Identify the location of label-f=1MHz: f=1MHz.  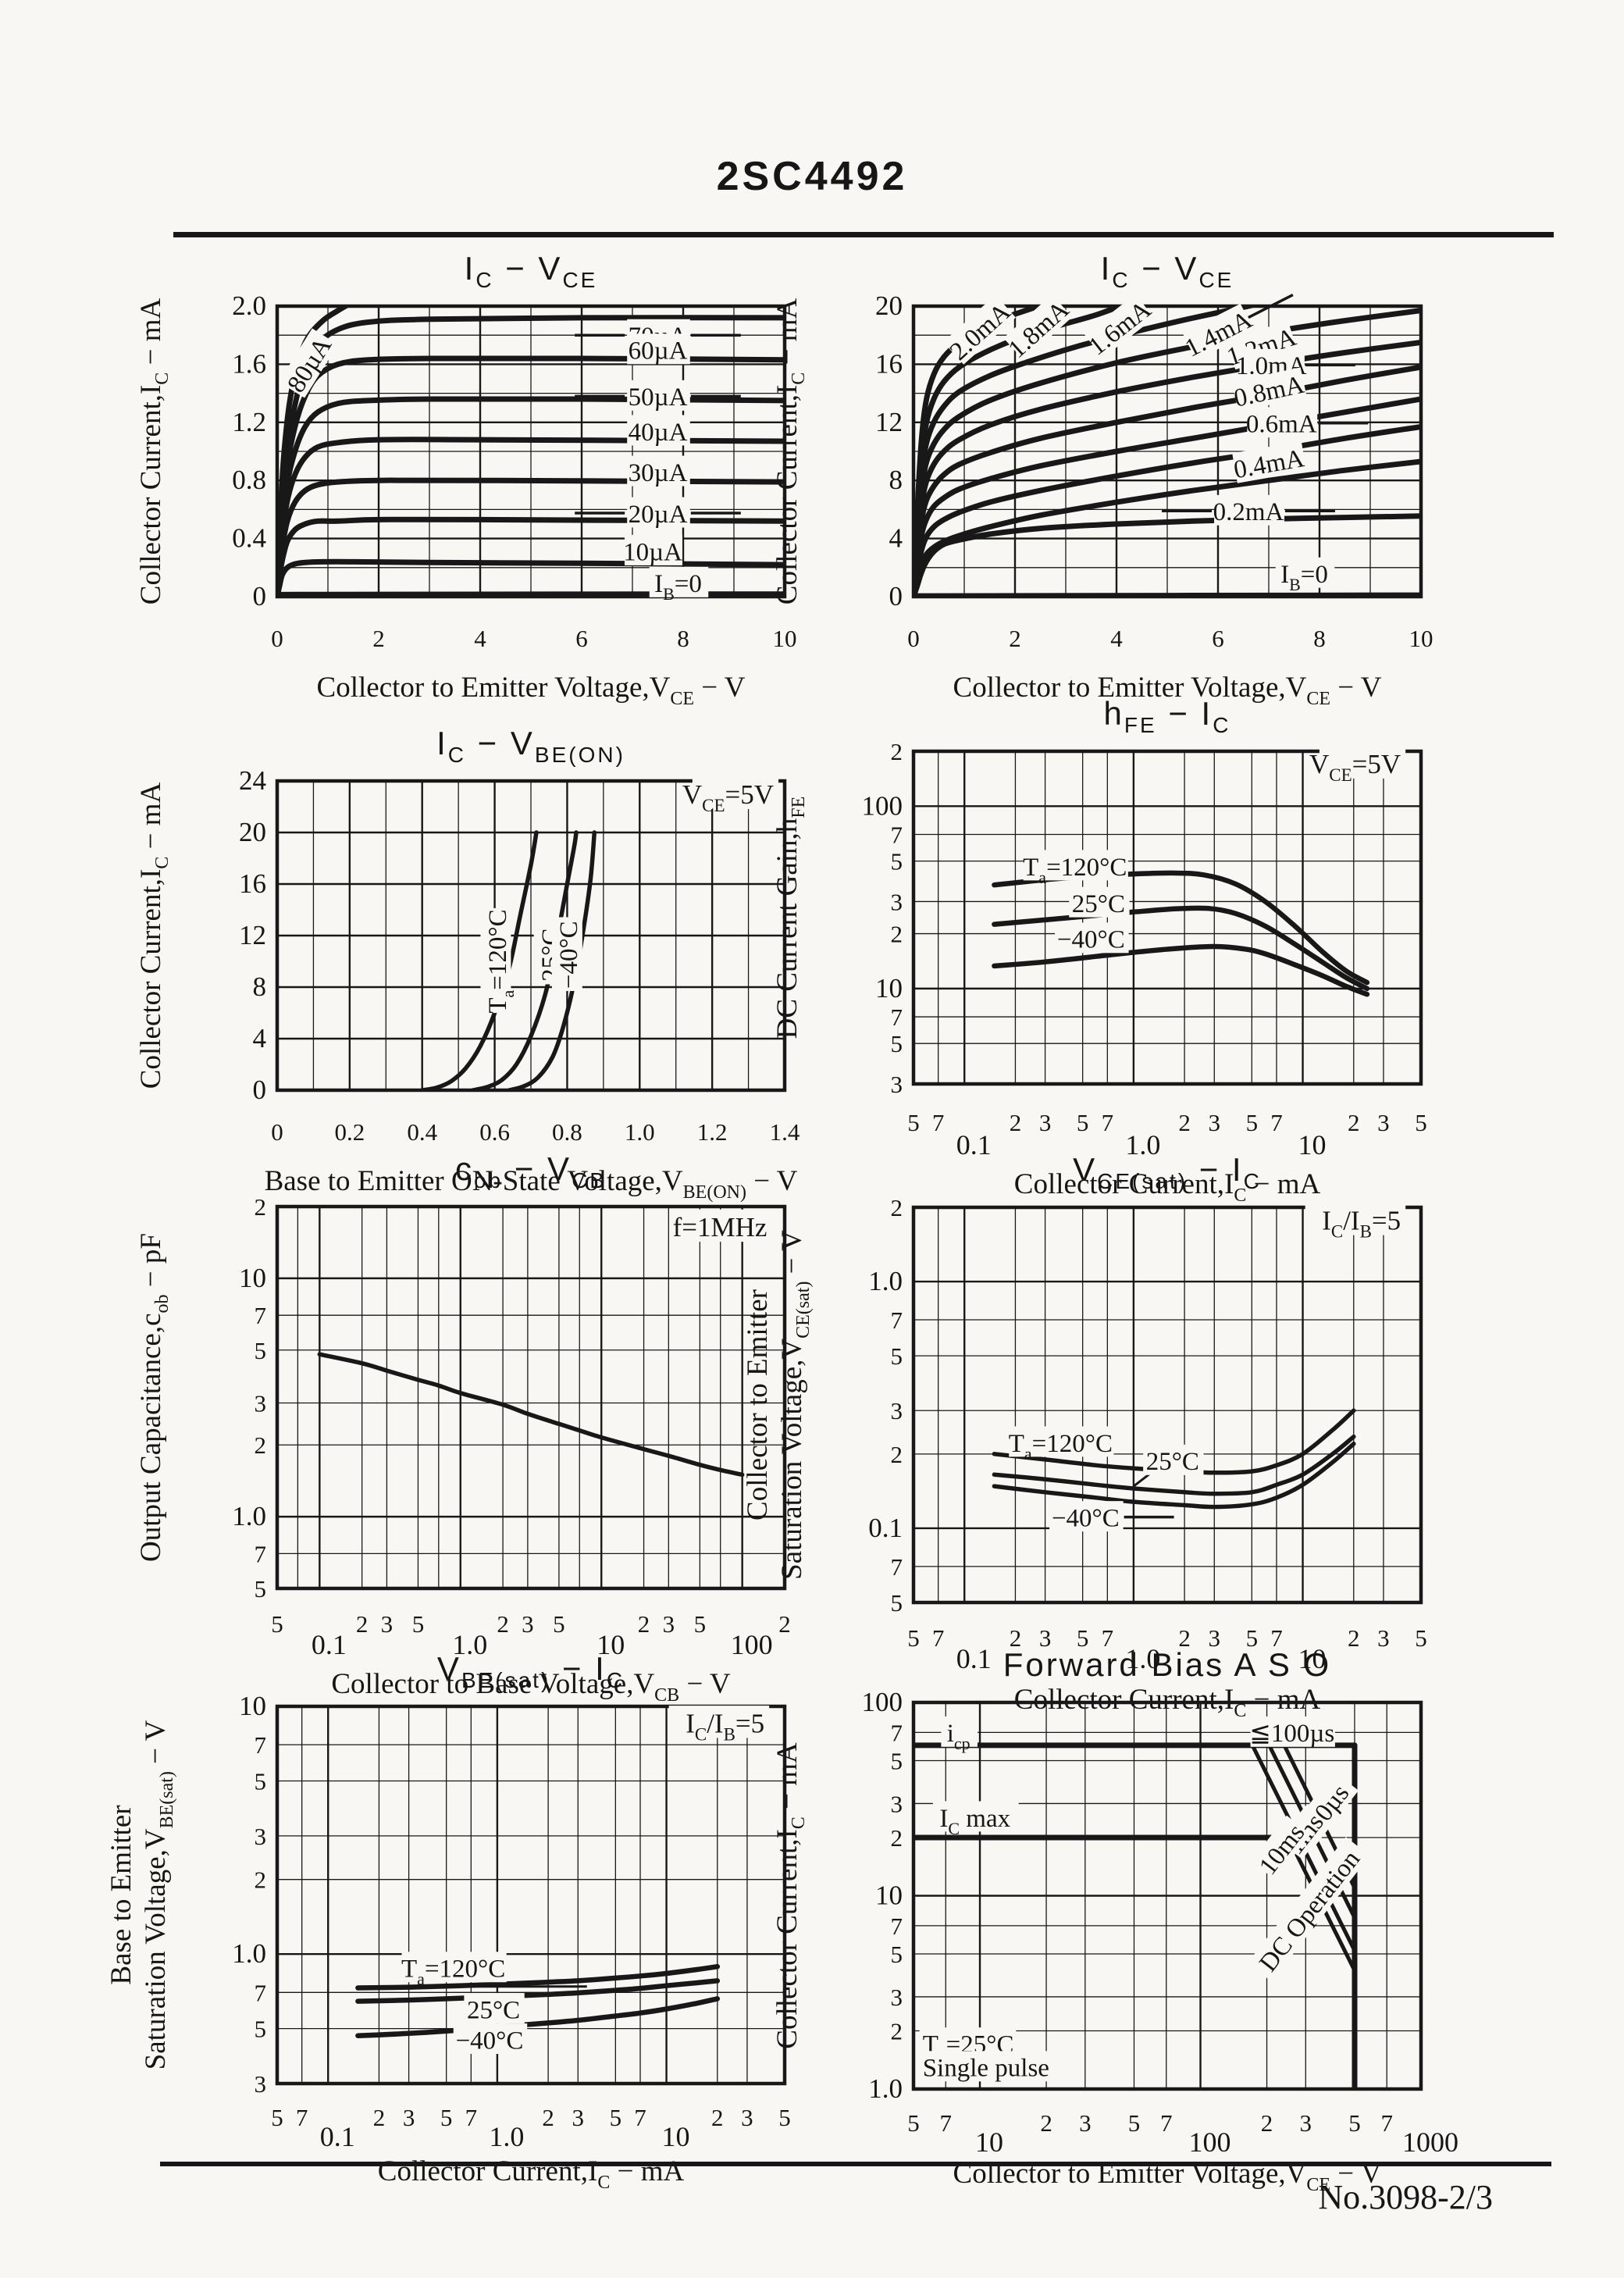
(722, 1225).